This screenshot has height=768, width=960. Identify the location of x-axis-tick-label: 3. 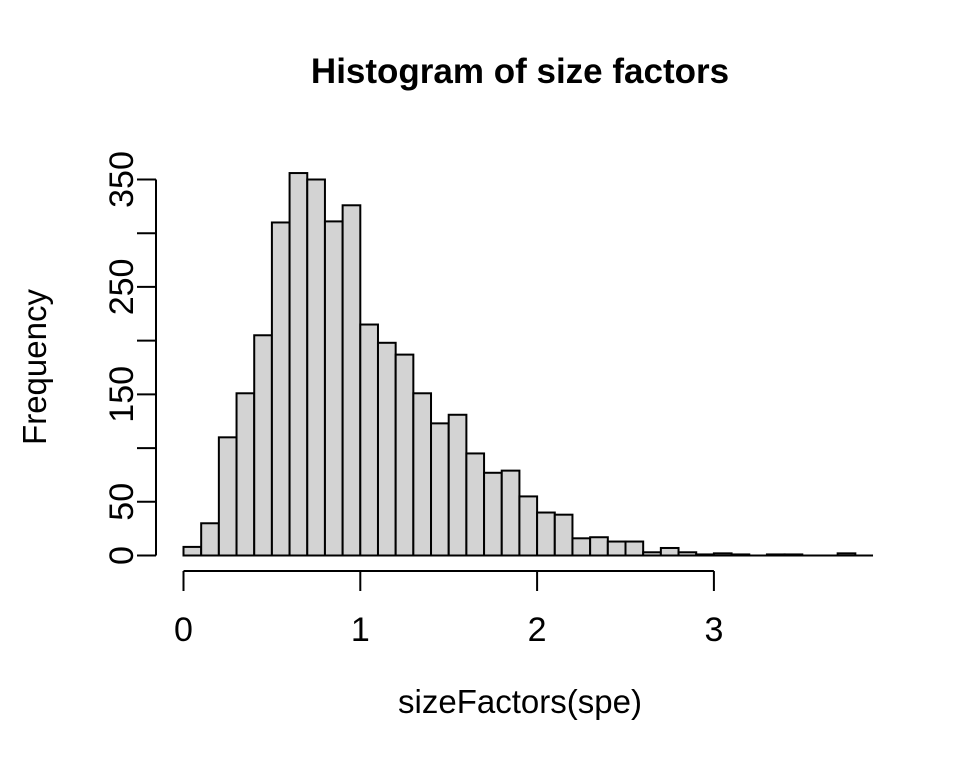
(713, 630).